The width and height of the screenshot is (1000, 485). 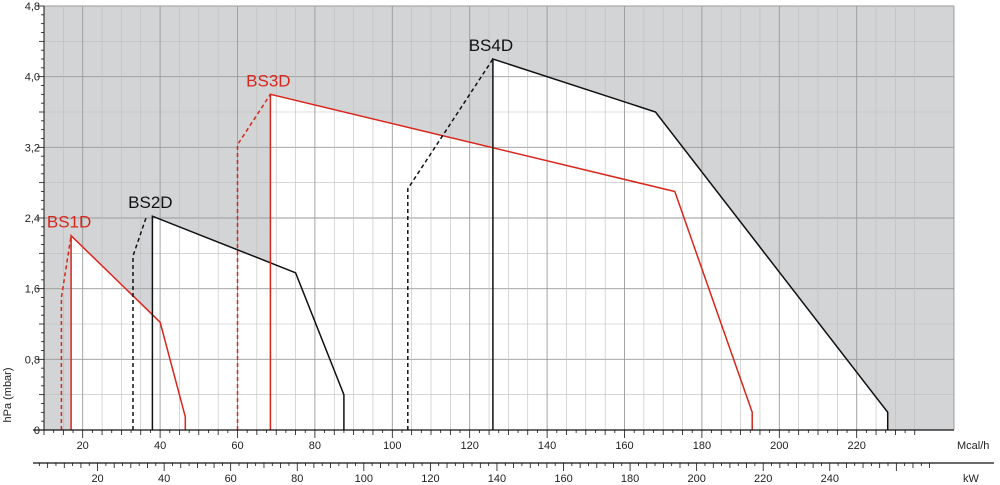 I want to click on x-tick-label-kw: 80, so click(x=297, y=479).